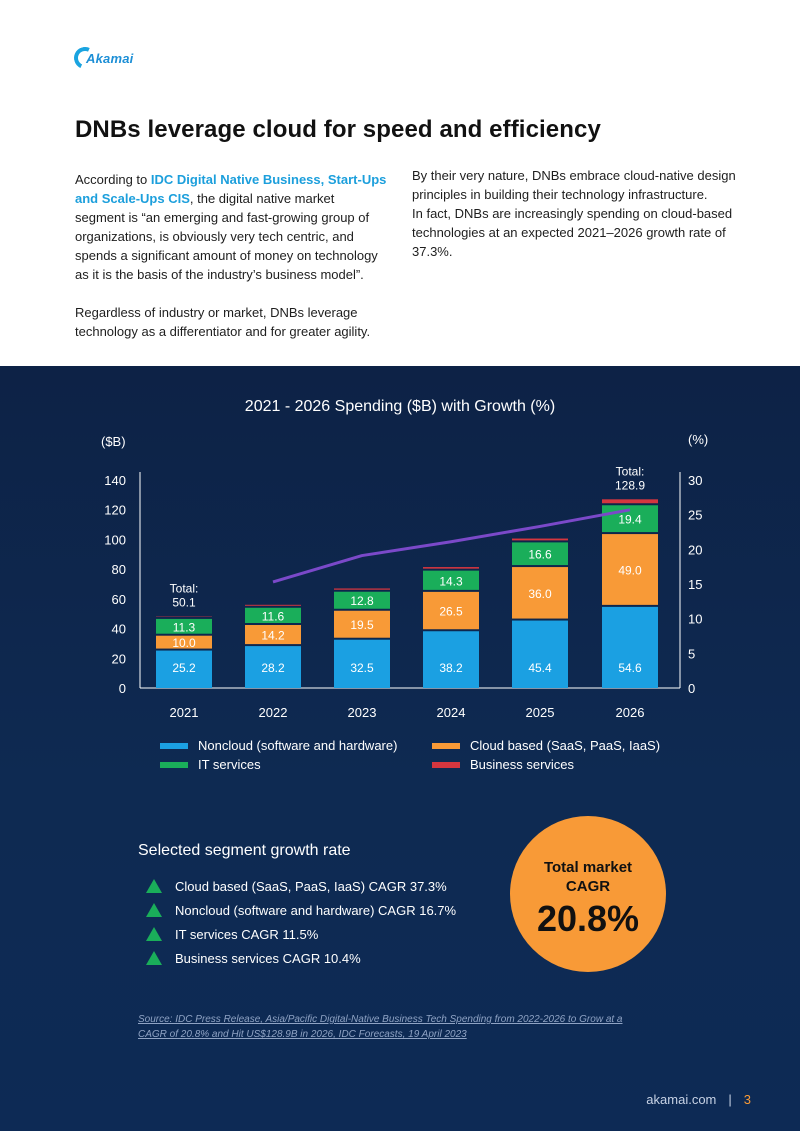 Image resolution: width=800 pixels, height=1131 pixels. I want to click on legend-noncloud: Noncloud (software and hardware), so click(278, 745).